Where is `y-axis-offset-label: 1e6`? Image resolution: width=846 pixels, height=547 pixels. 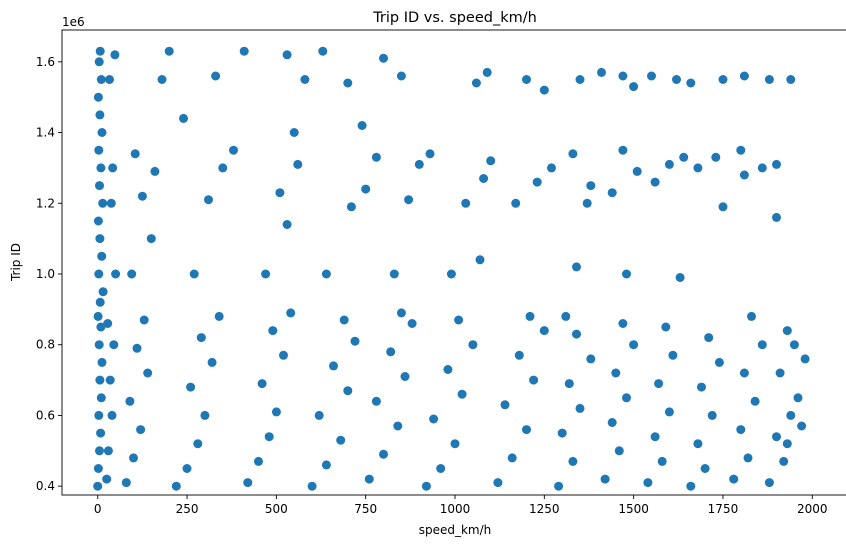 y-axis-offset-label: 1e6 is located at coordinates (73, 22).